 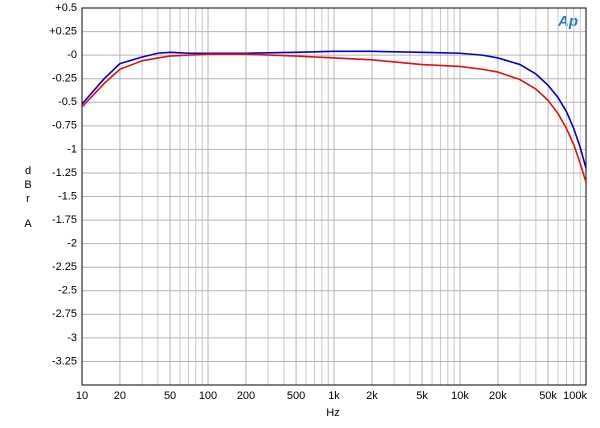 What do you see at coordinates (422, 396) in the screenshot?
I see `x-tick-label: 5k` at bounding box center [422, 396].